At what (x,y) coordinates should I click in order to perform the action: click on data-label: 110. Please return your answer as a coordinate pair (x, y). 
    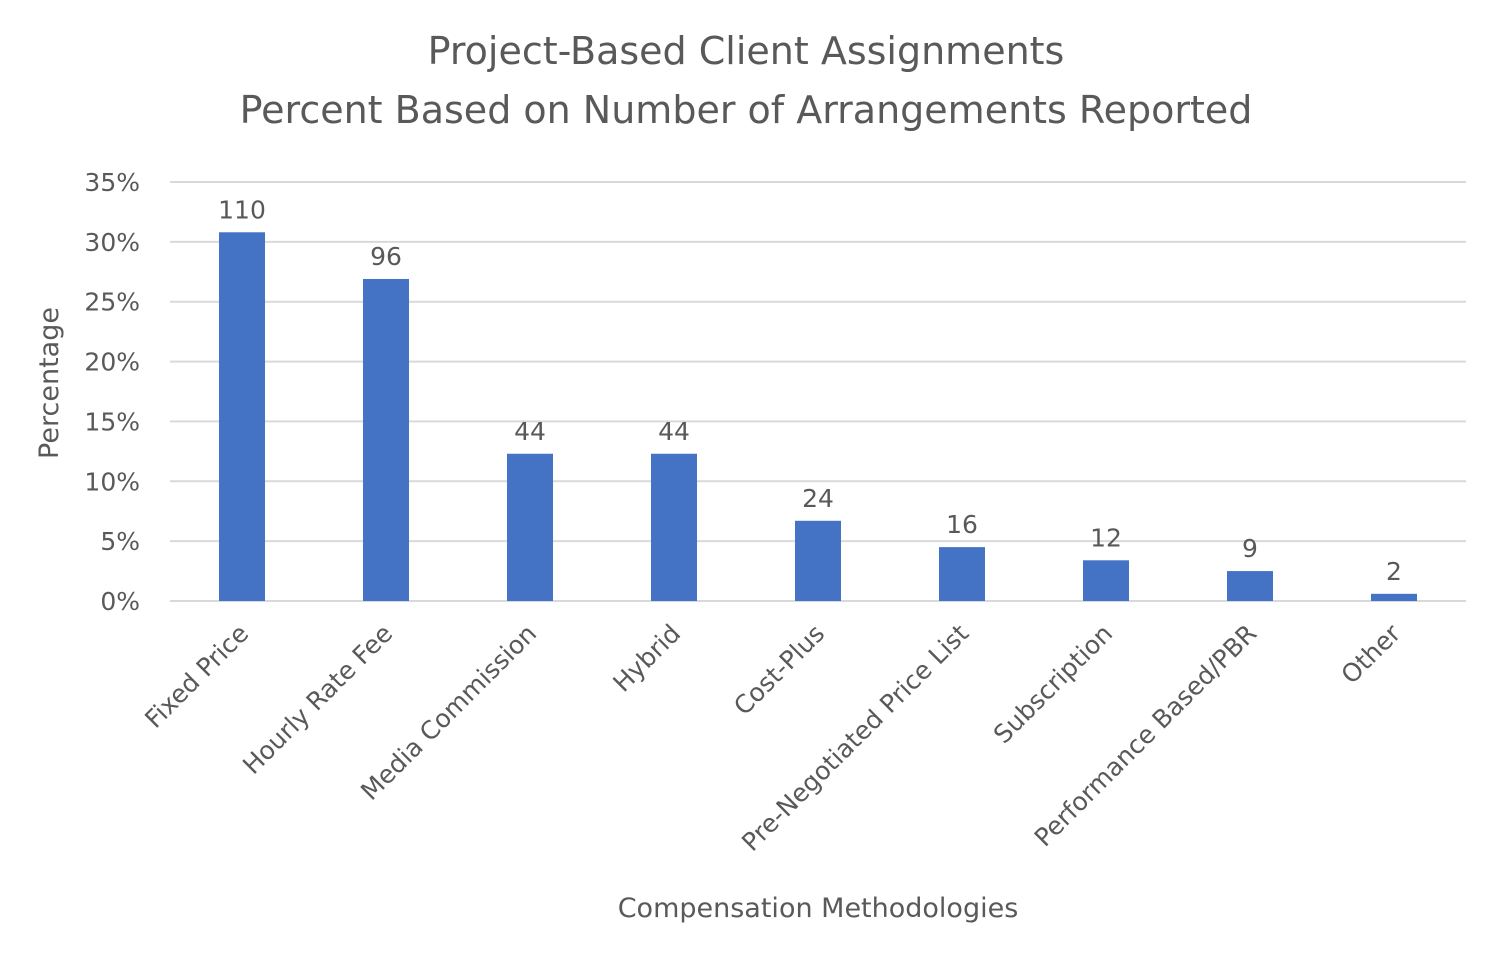
    Looking at the image, I should click on (242, 209).